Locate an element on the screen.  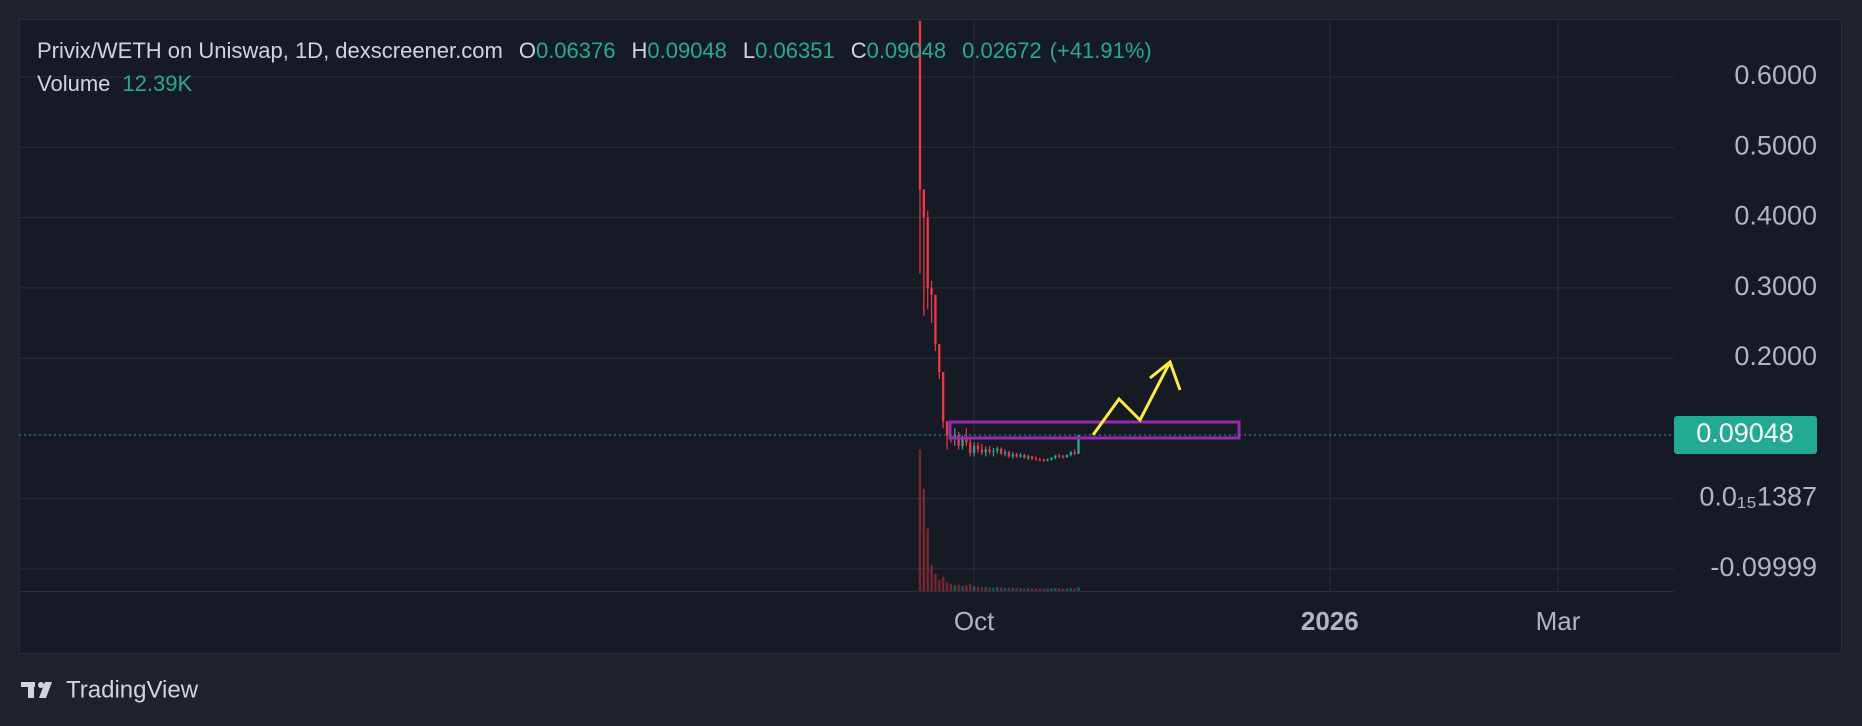
price-tag-label: 0.09048 is located at coordinates (1745, 433).